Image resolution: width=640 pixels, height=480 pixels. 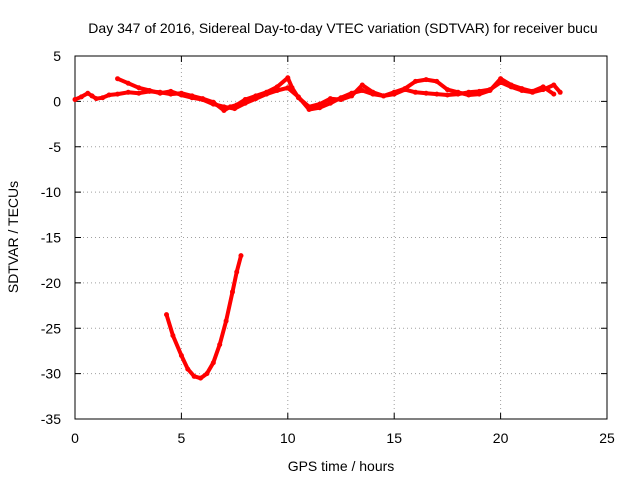 What do you see at coordinates (57, 56) in the screenshot?
I see `y-tick-label: 5` at bounding box center [57, 56].